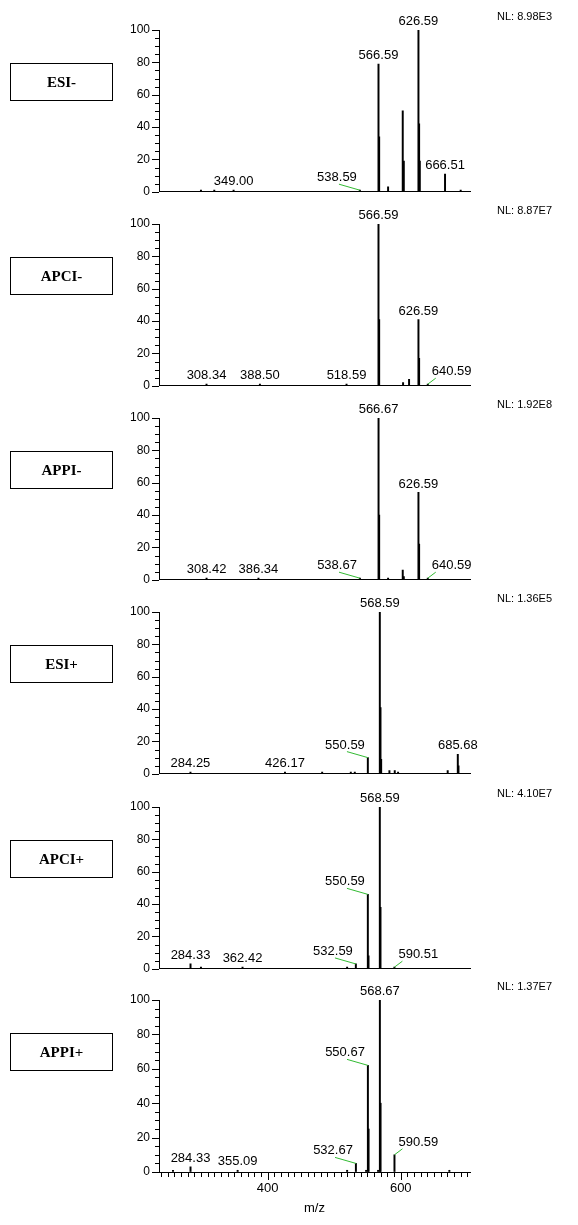 This screenshot has width=578, height=1225. Describe the element at coordinates (418, 1141) in the screenshot. I see `annotation: 590.59` at that location.